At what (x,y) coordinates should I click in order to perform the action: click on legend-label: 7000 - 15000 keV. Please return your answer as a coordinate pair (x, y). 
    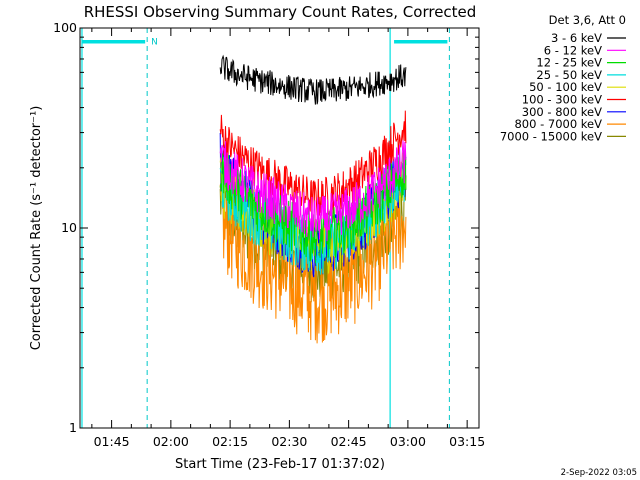
    Looking at the image, I should click on (551, 136).